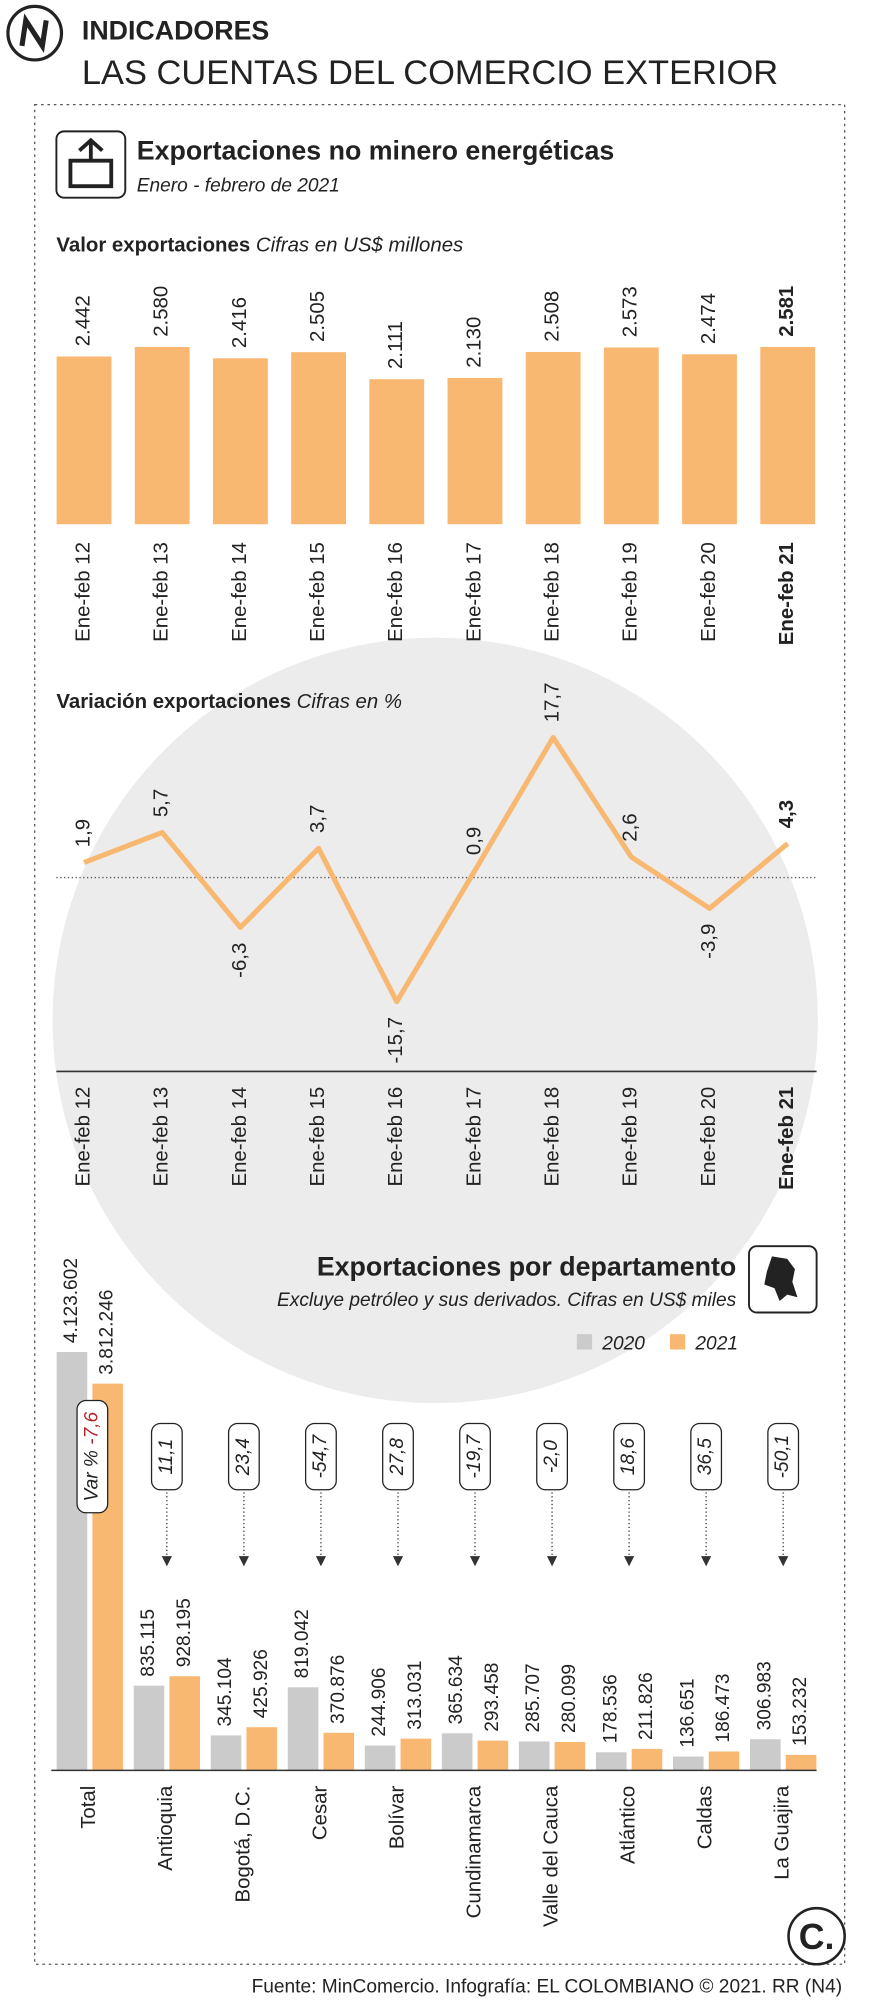 The width and height of the screenshot is (873, 2000). Describe the element at coordinates (162, 803) in the screenshot. I see `value-label: 5,7` at that location.